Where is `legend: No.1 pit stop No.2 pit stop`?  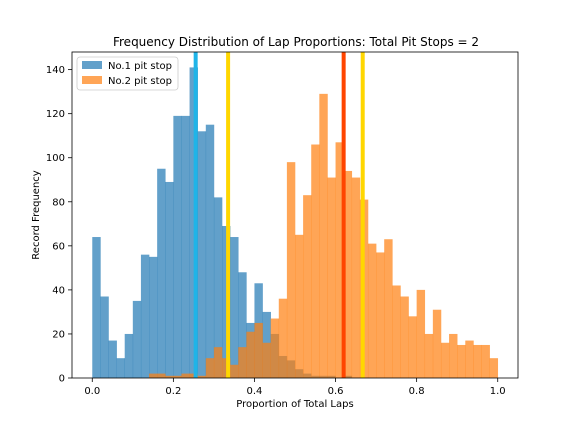
legend: No.1 pit stop No.2 pit stop is located at coordinates (127, 73).